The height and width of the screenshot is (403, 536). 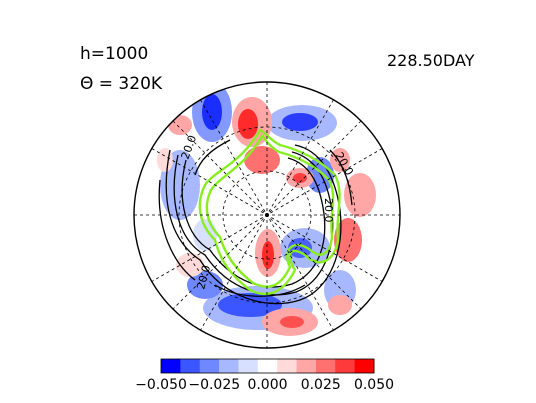 I want to click on colorbar-tick-label: 0.050, so click(x=374, y=385).